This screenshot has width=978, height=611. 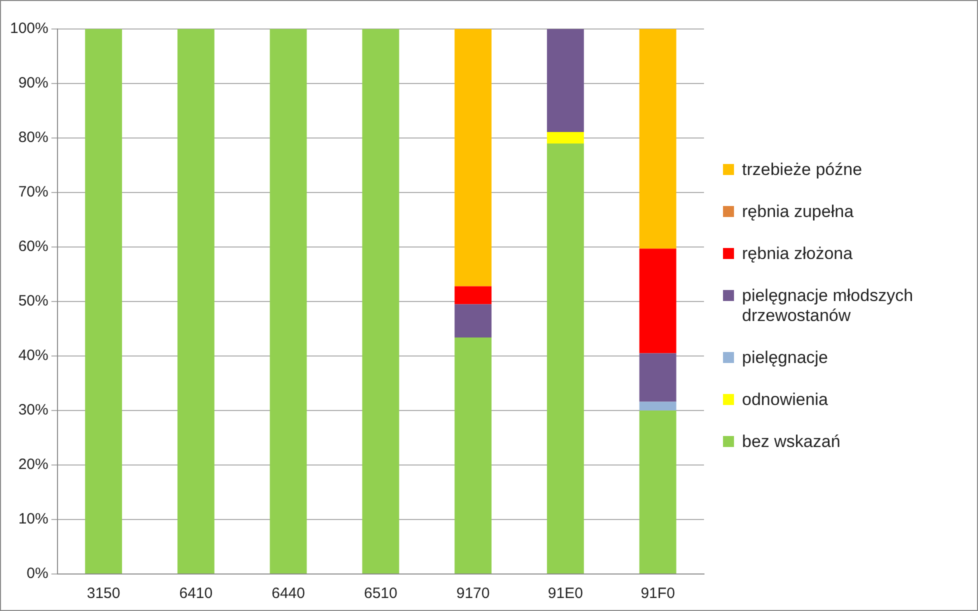 I want to click on y-tick-label: 50%, so click(x=33, y=301).